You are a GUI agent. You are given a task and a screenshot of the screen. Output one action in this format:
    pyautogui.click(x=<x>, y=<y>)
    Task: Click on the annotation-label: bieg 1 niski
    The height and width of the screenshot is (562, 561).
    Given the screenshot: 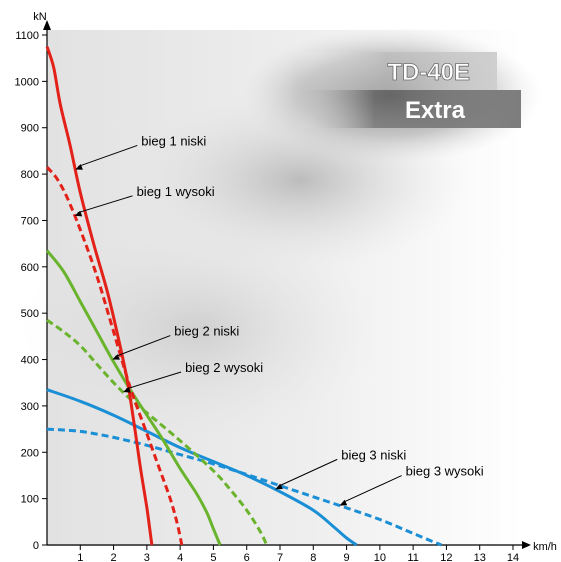 What is the action you would take?
    pyautogui.click(x=173, y=140)
    